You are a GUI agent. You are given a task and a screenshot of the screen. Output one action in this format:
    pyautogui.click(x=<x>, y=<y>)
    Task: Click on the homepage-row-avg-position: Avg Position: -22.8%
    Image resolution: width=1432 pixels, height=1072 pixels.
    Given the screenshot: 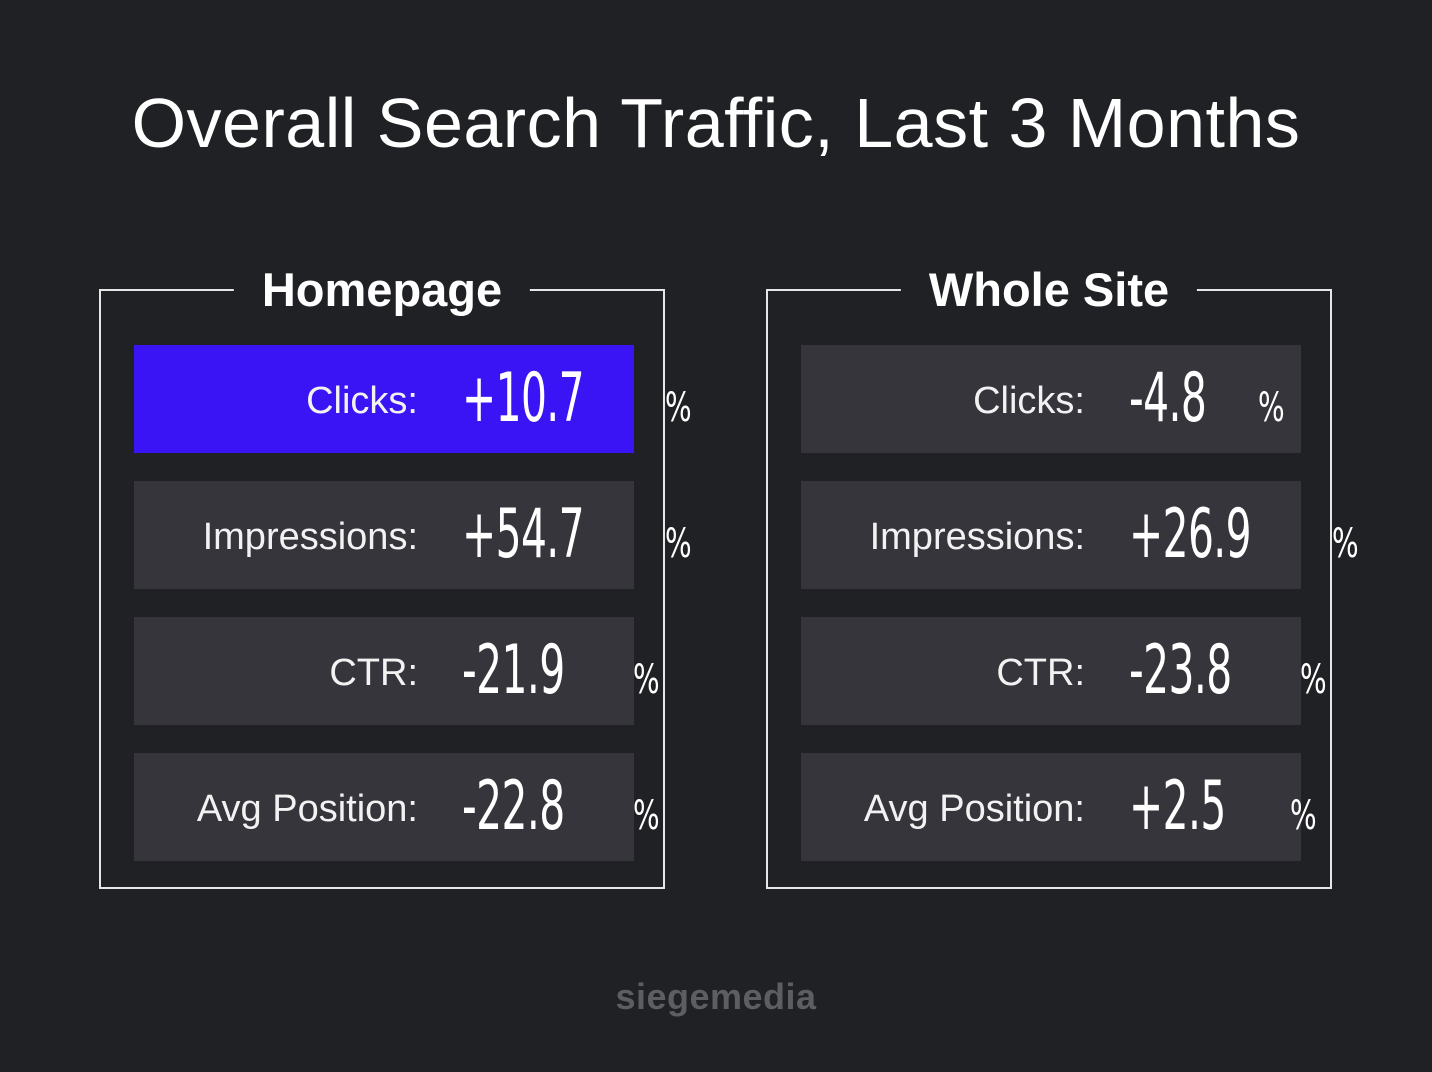 What is the action you would take?
    pyautogui.click(x=397, y=807)
    